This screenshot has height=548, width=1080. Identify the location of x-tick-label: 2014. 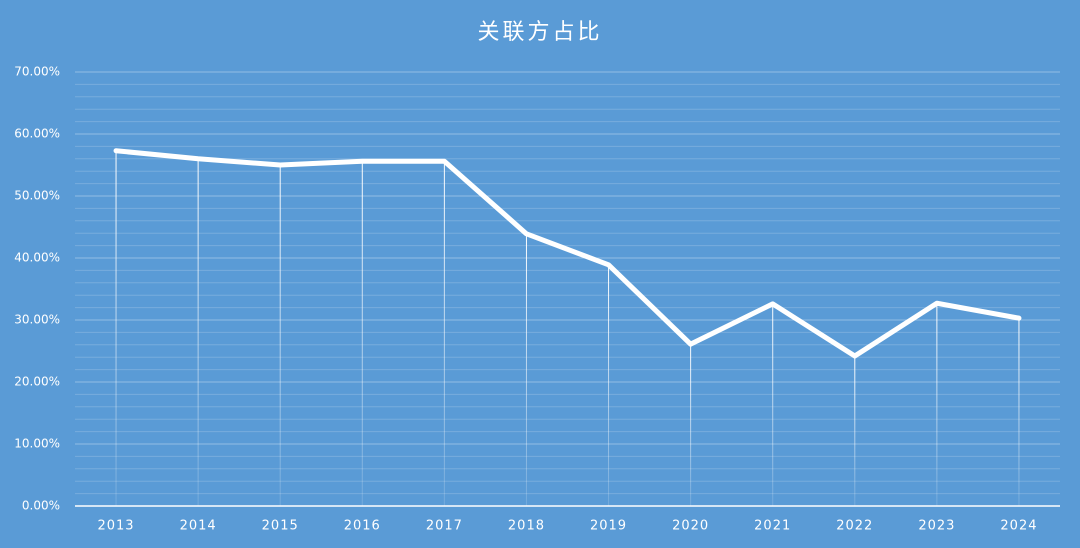
(198, 526).